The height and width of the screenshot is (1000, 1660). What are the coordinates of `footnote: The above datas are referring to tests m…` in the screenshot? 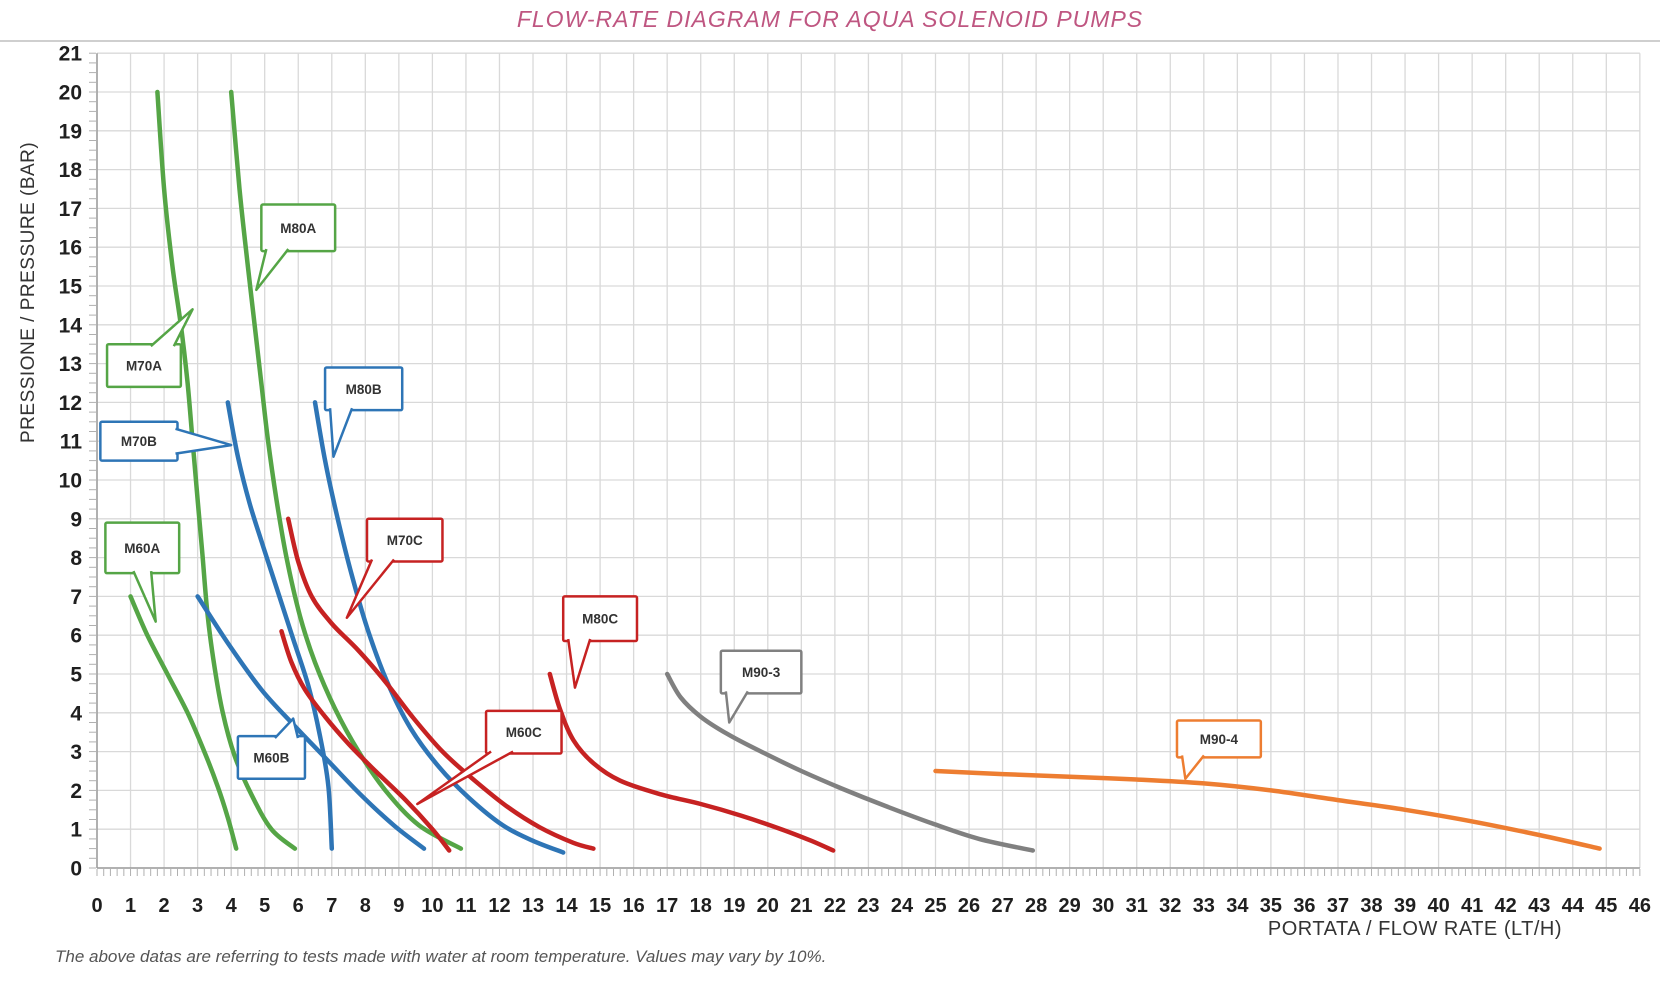 It's located at (441, 956).